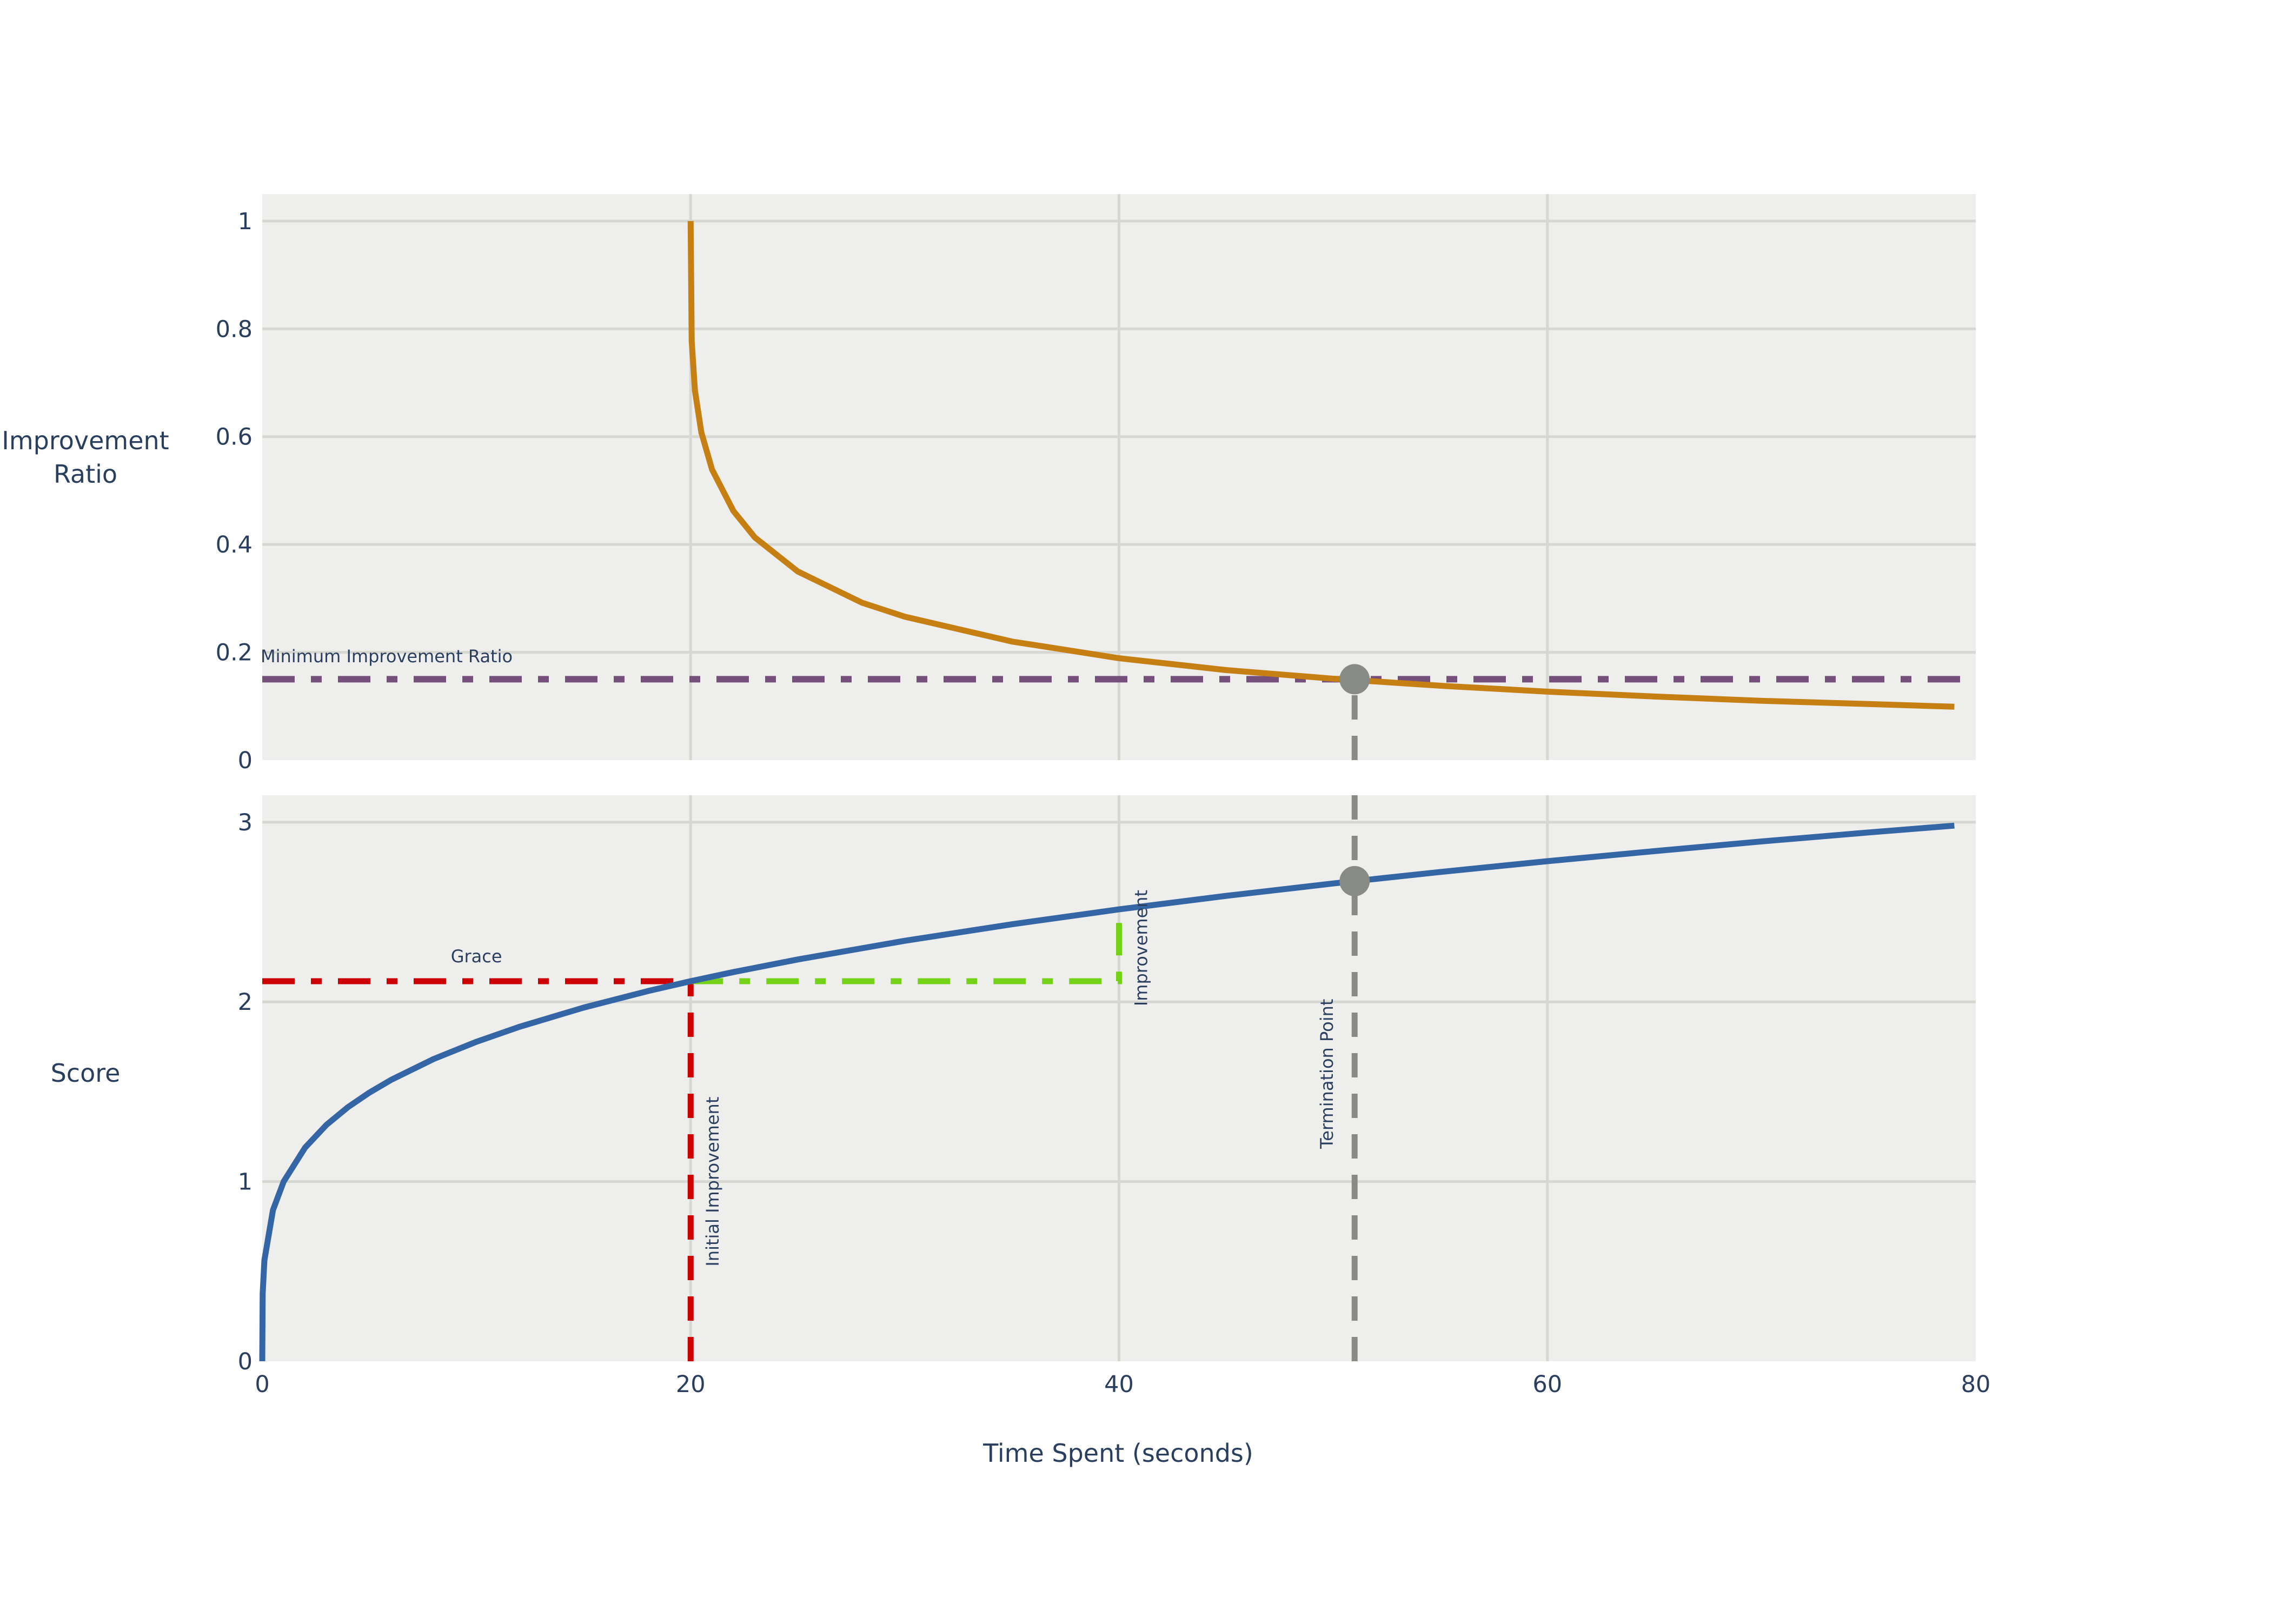 This screenshot has width=2271, height=1624. What do you see at coordinates (245, 1002) in the screenshot?
I see `bottom-y-tick-label: 2` at bounding box center [245, 1002].